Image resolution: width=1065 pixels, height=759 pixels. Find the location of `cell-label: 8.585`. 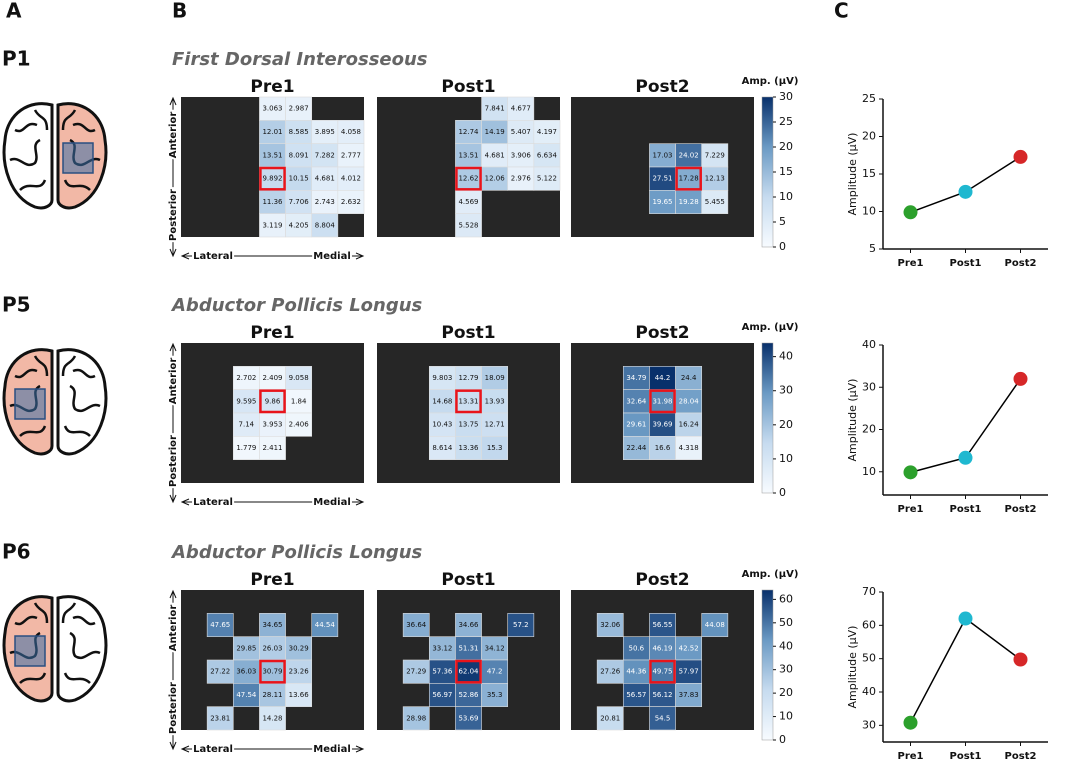

cell-label: 8.585 is located at coordinates (299, 132).